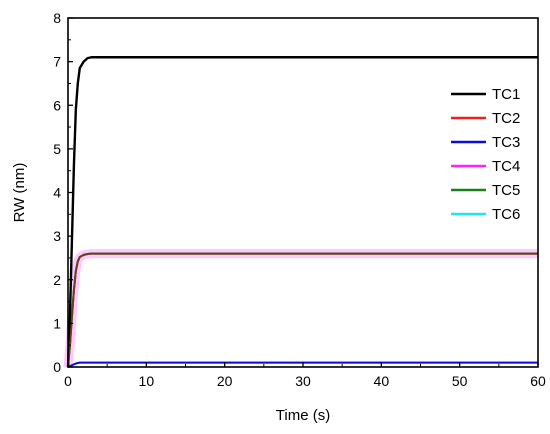  I want to click on x-tick-label: 30, so click(303, 381).